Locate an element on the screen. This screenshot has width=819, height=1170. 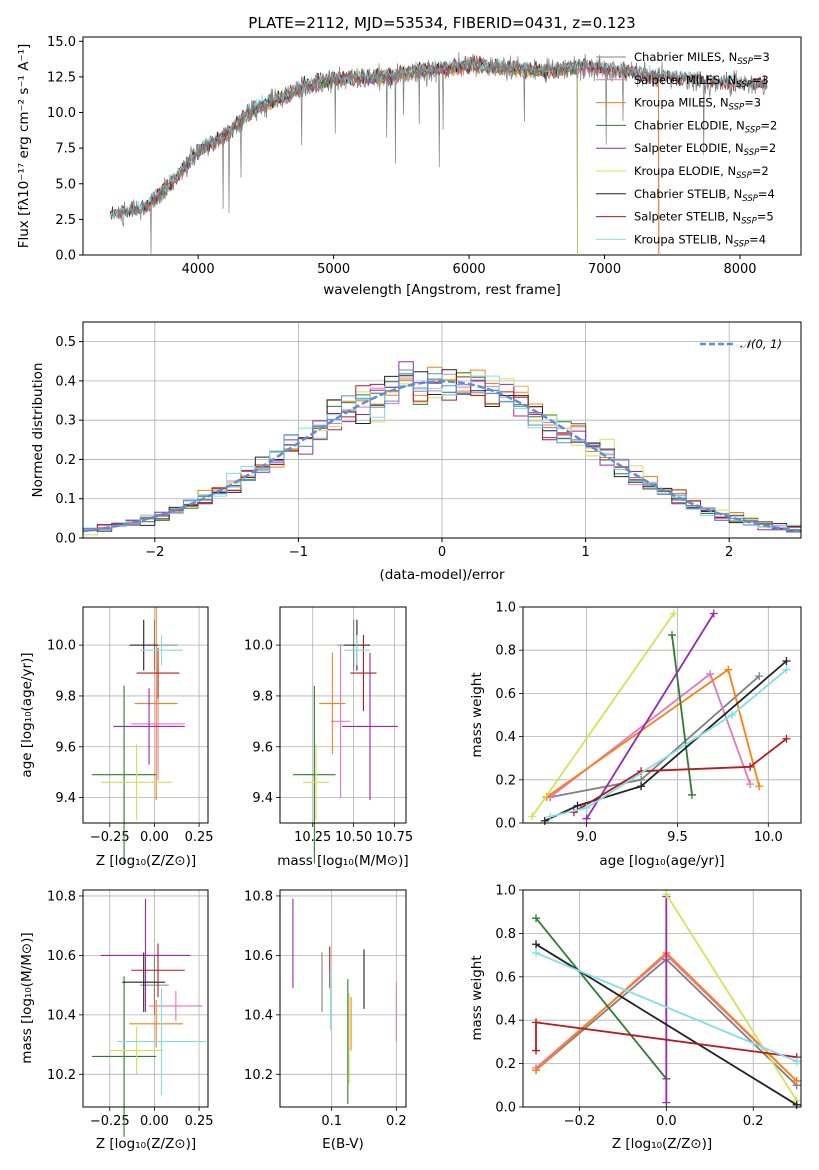
residual-legend: 𝒩(0, 1) is located at coordinates (741, 344).